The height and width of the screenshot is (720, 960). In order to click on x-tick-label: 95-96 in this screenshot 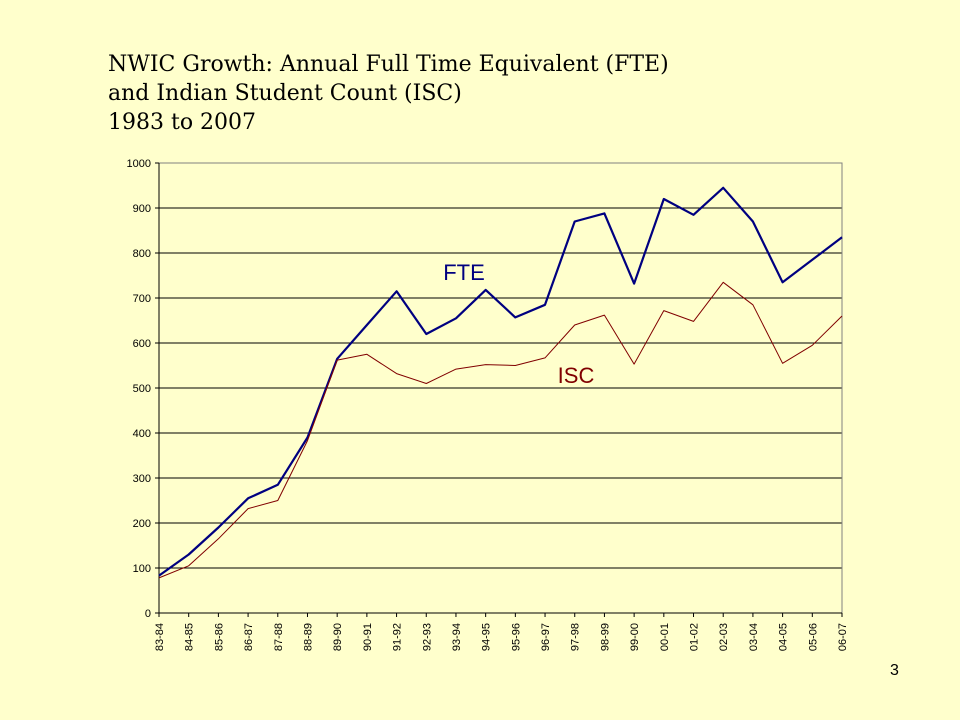, I will do `click(516, 637)`.